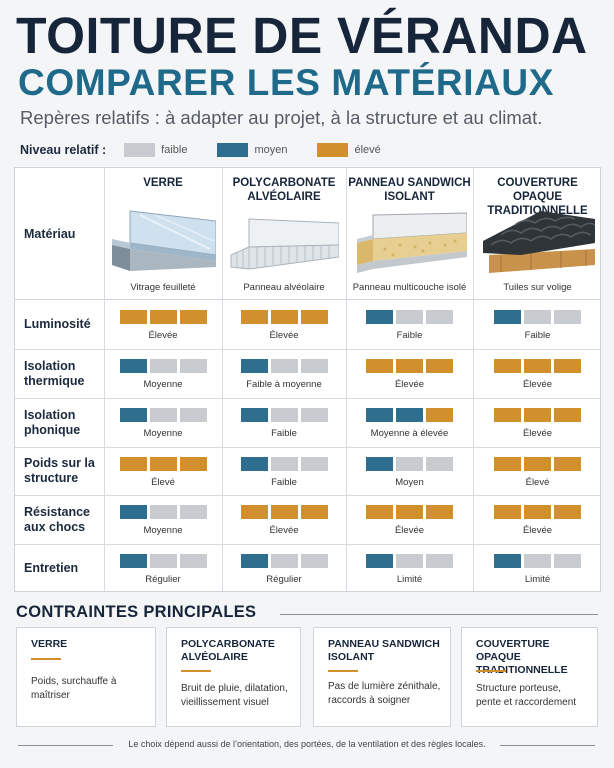  I want to click on constraint-title-polycarbonate: POLYCARBONATE ALVÉOLAIRE, so click(228, 650).